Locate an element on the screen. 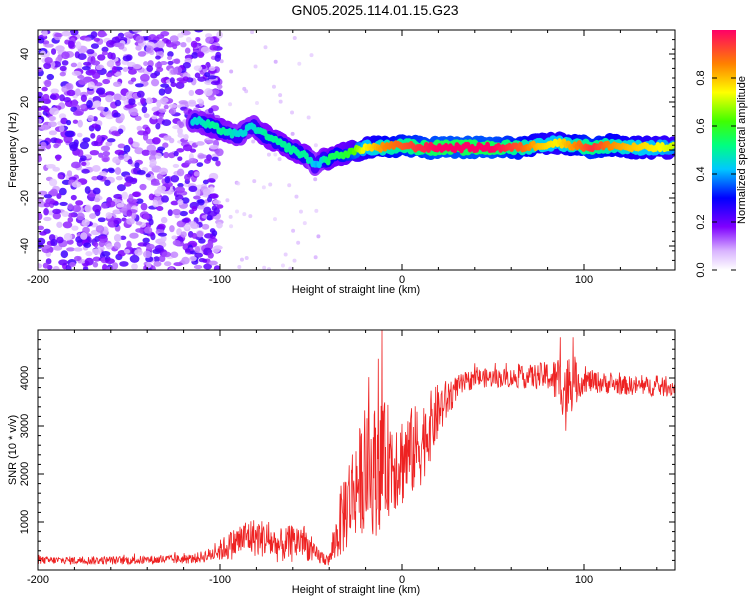 The height and width of the screenshot is (600, 750). y-tick-label: 3000 is located at coordinates (25, 426).